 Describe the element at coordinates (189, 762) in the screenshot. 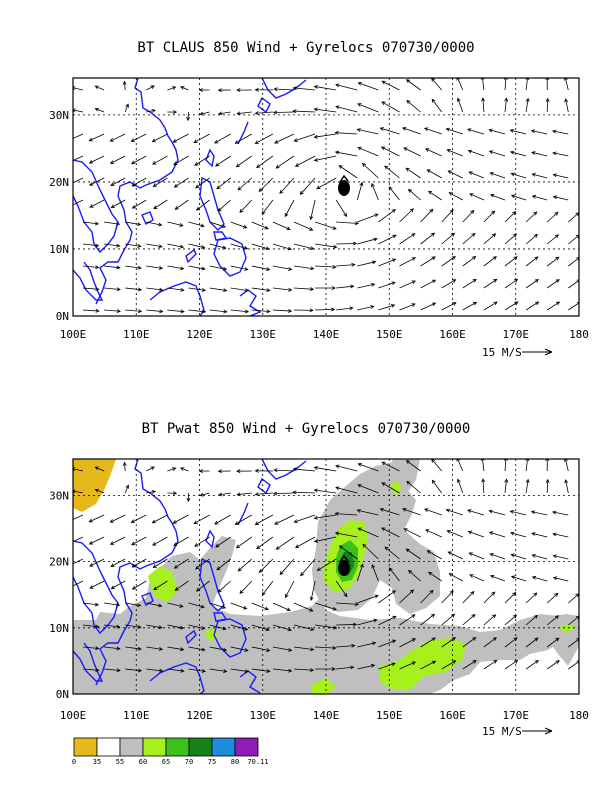

I see `colorbar-label: 70` at that location.